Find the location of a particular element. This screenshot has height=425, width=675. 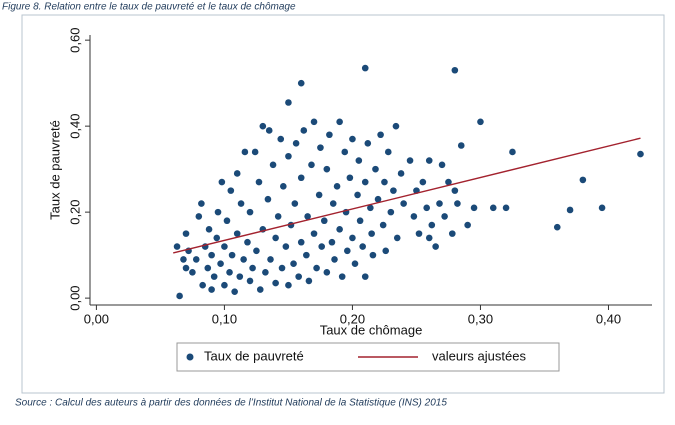

legend-label: Taux de pauvreté is located at coordinates (254, 355).